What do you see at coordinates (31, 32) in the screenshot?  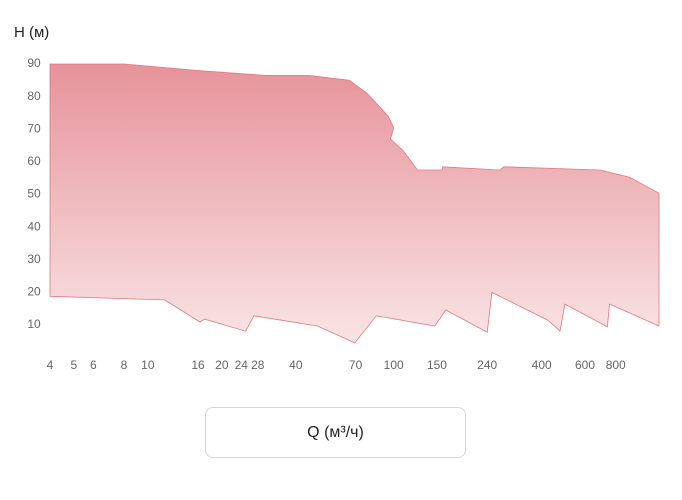 I see `y-axis-label: H (м)` at bounding box center [31, 32].